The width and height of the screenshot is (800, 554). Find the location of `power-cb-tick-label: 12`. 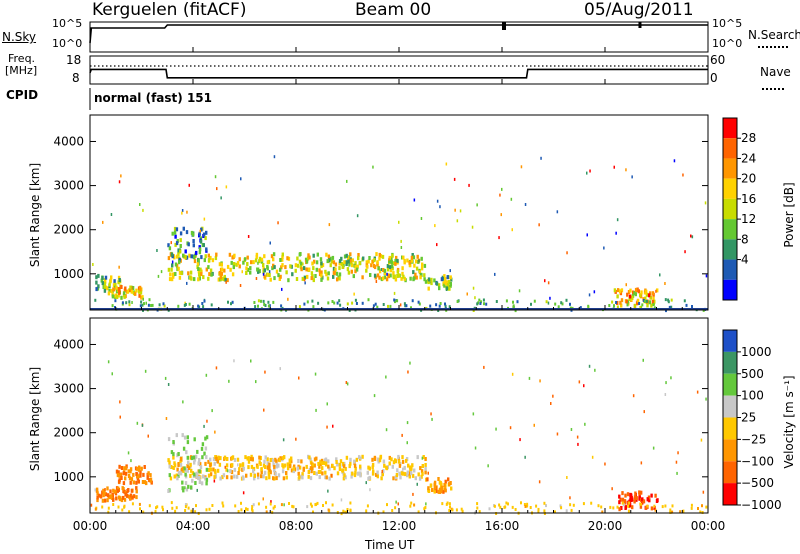

power-cb-tick-label: 12 is located at coordinates (748, 219).